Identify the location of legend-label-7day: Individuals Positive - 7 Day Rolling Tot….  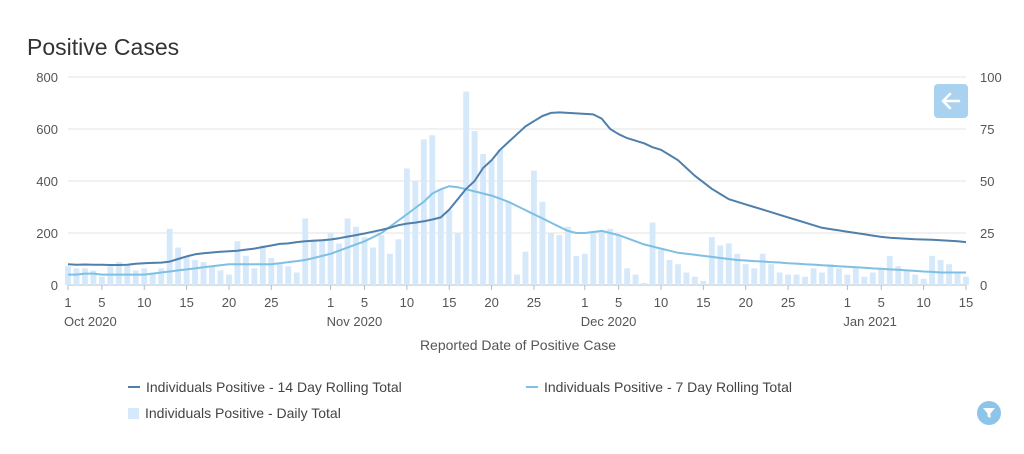
(668, 387).